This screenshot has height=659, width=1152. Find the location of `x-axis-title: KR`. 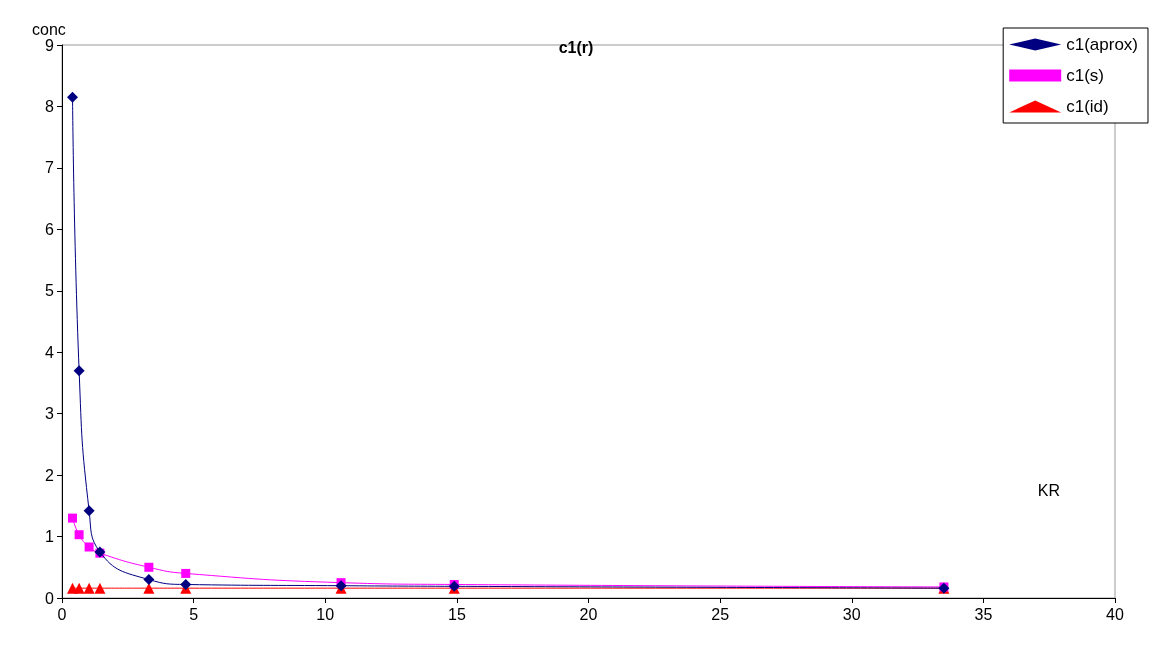

x-axis-title: KR is located at coordinates (1048, 490).